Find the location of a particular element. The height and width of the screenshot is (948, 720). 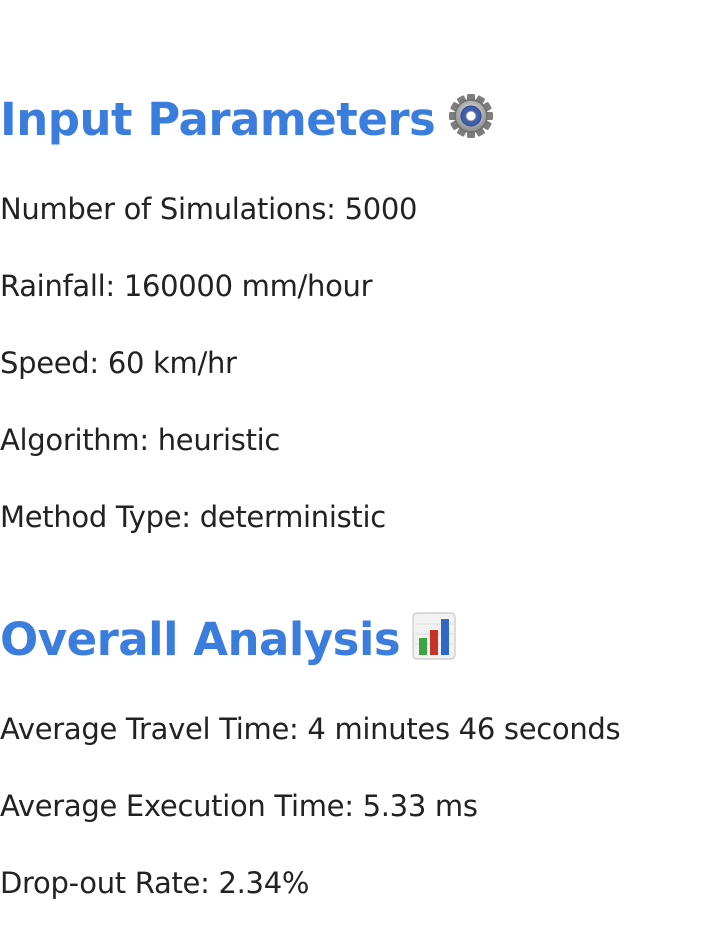

speed-label: Speed: is located at coordinates (54, 363).